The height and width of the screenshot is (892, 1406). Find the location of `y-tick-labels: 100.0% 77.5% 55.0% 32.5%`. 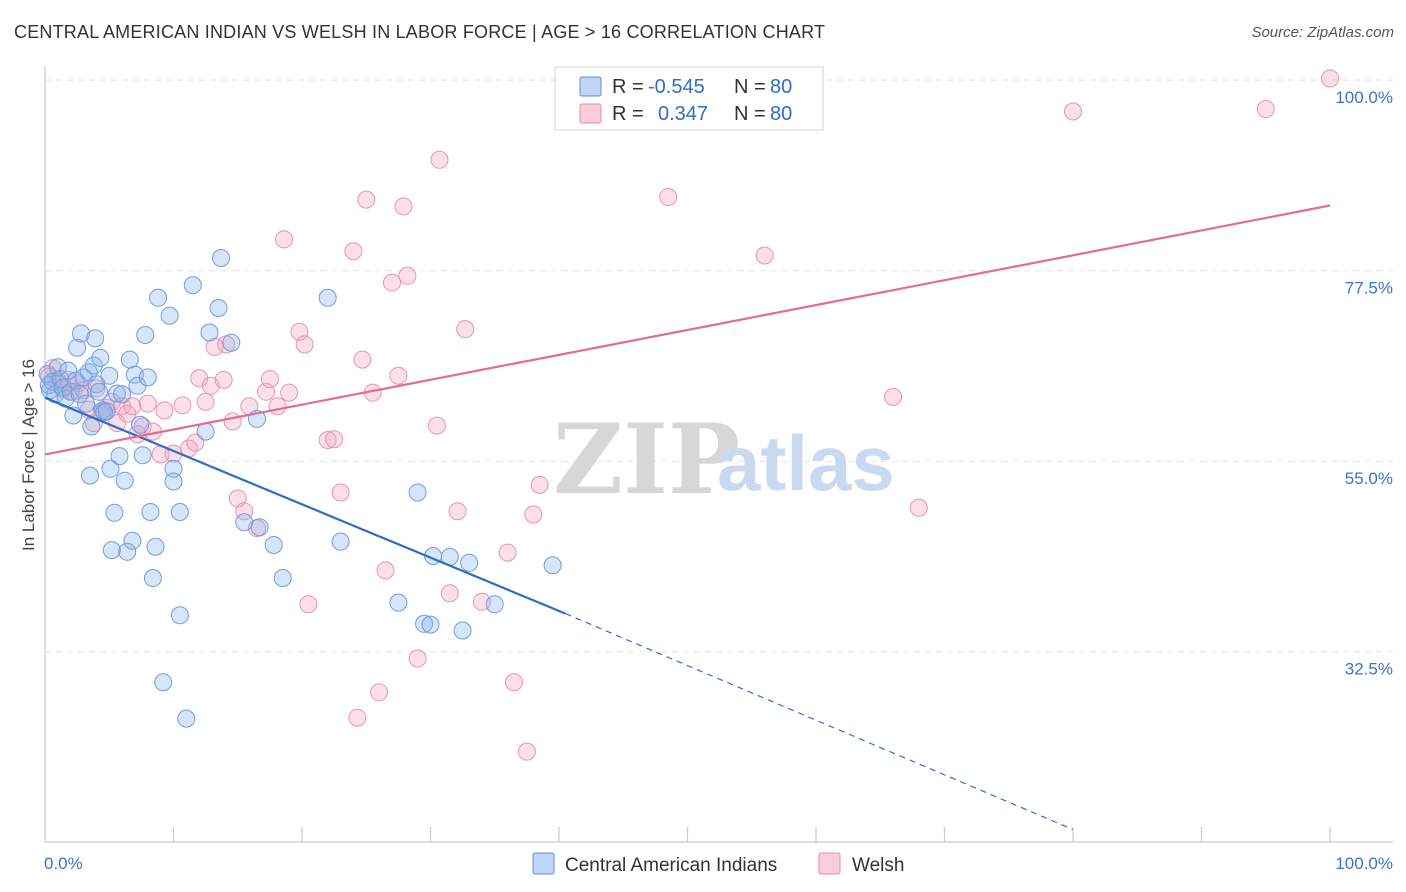

y-tick-labels: 100.0% 77.5% 55.0% 32.5% is located at coordinates (1364, 383).